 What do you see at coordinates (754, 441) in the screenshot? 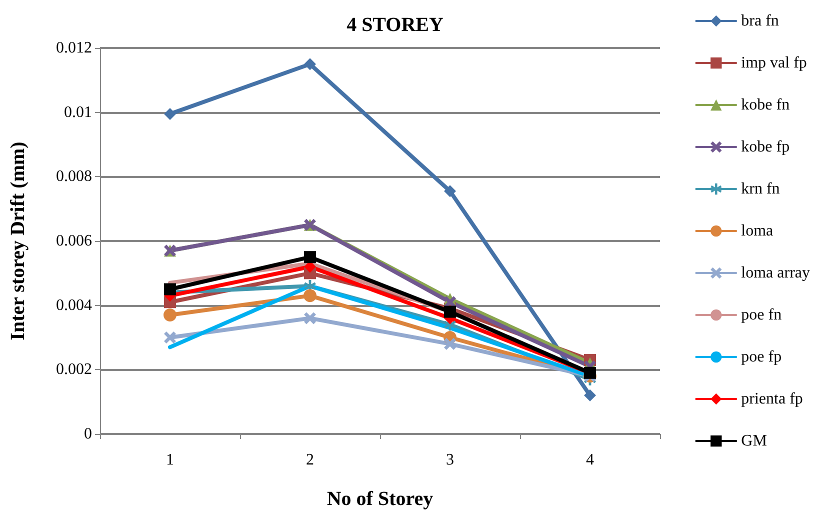
I see `legend-label: GM` at bounding box center [754, 441].